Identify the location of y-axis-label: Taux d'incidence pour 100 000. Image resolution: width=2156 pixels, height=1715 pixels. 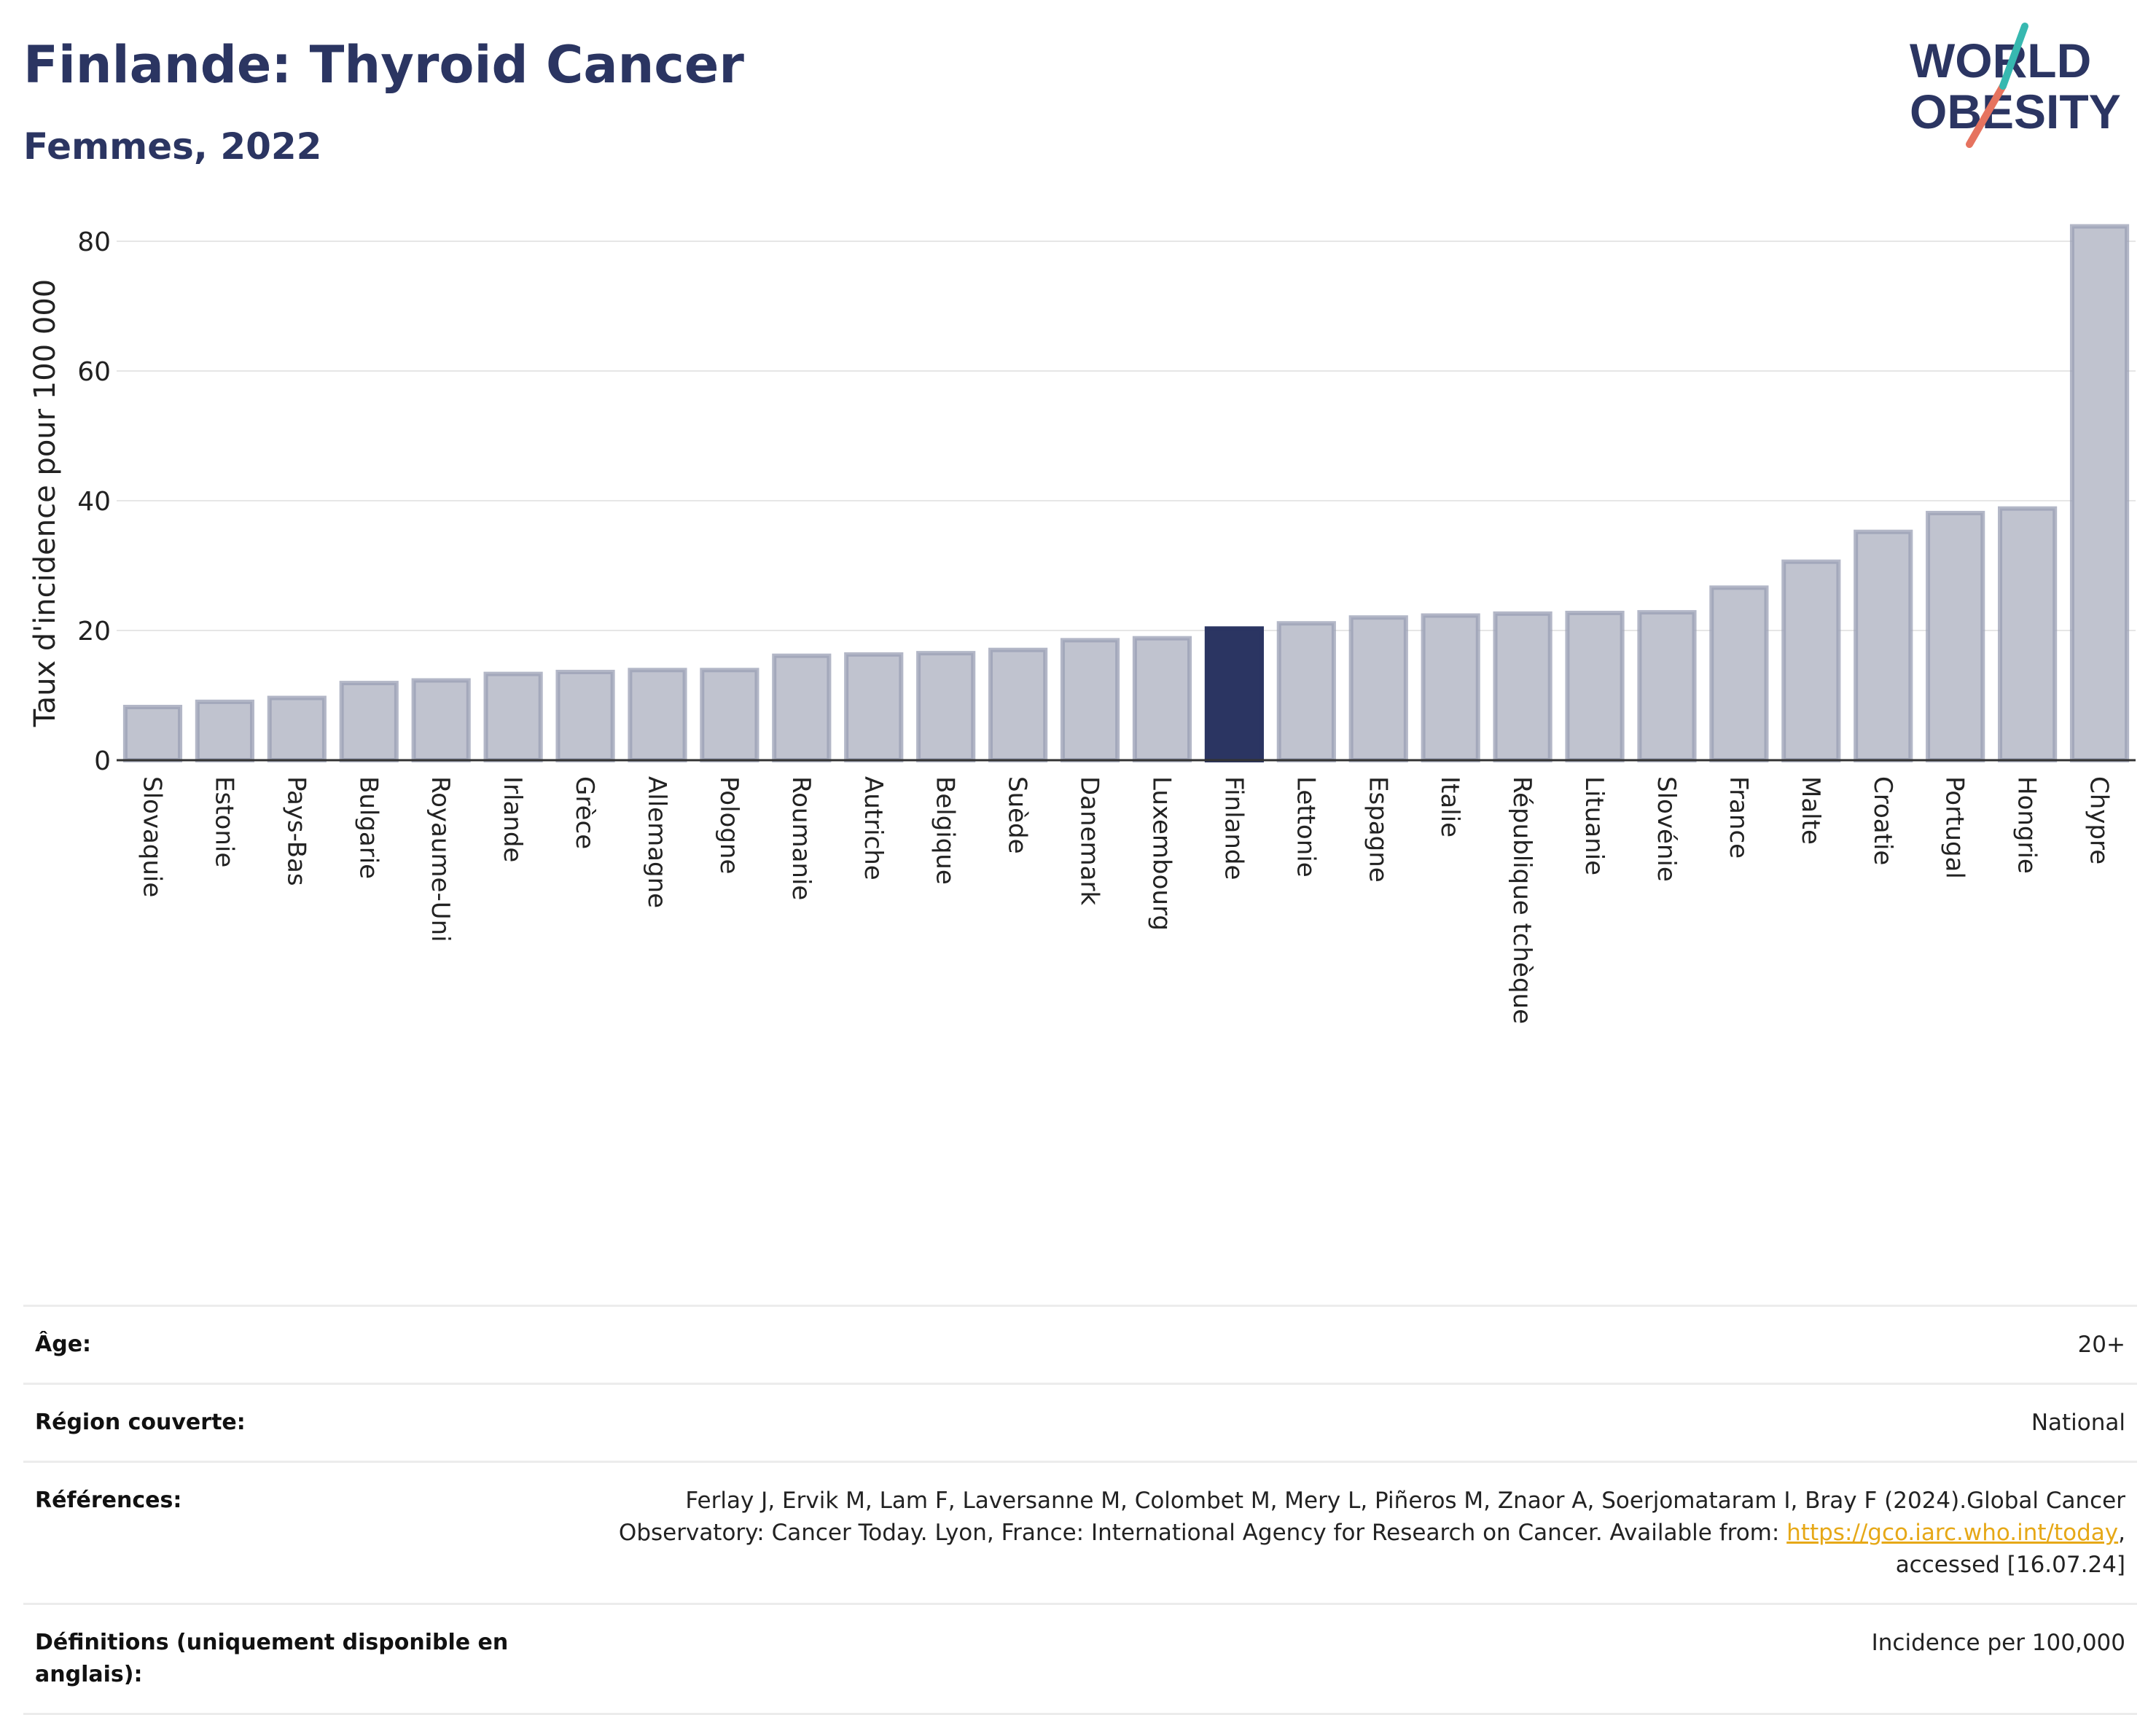
(45, 502).